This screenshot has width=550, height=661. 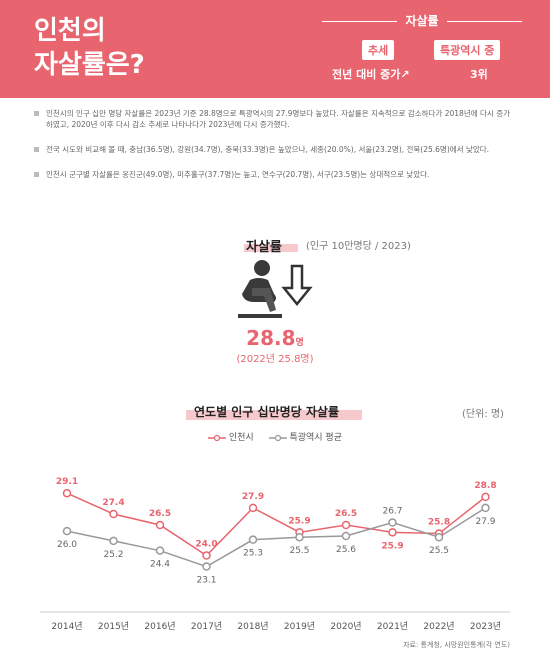 What do you see at coordinates (160, 565) in the screenshot?
I see `data-label-metro-avg: 24.4` at bounding box center [160, 565].